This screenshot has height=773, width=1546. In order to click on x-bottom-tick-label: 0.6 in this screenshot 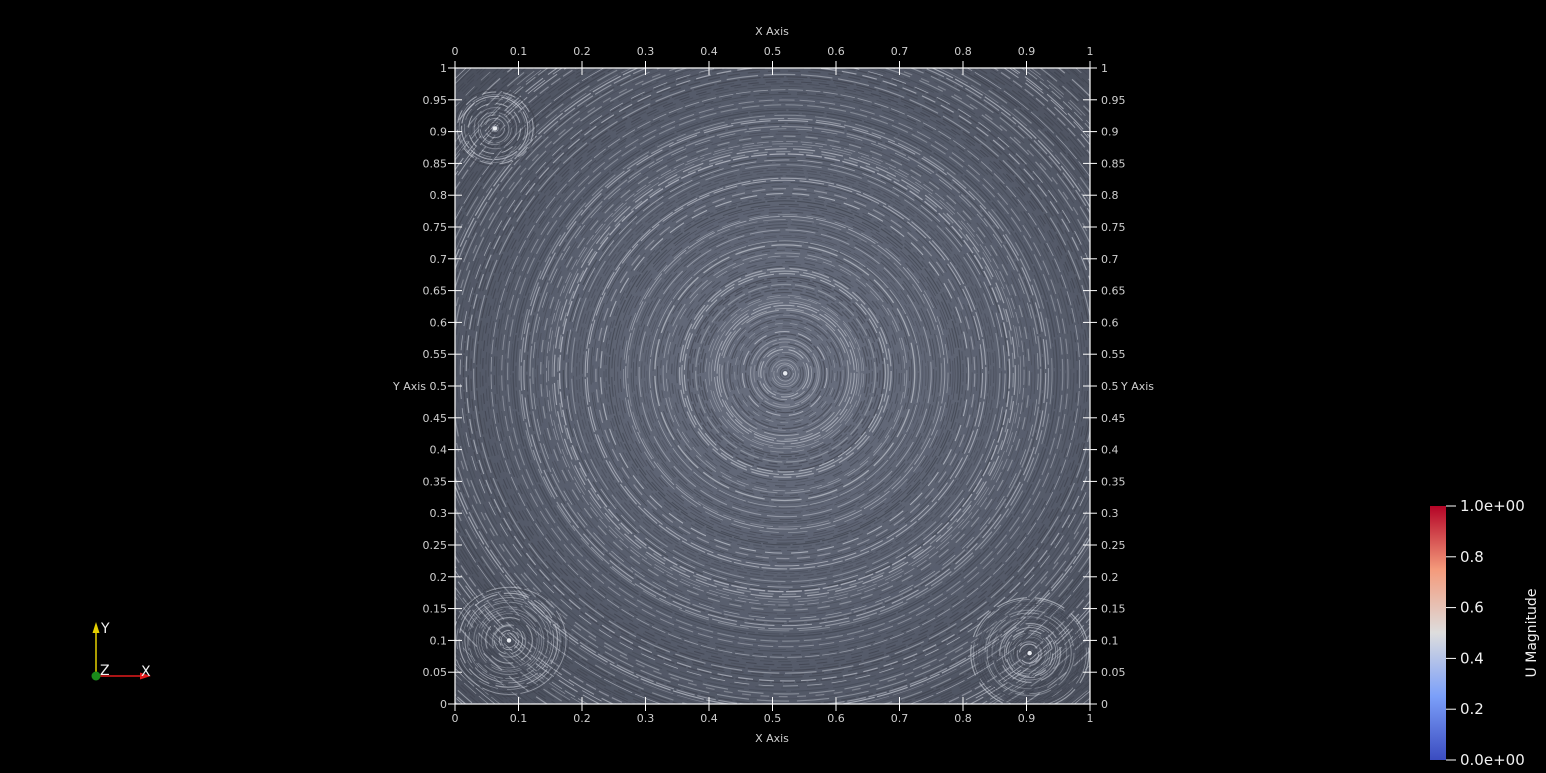, I will do `click(836, 718)`.